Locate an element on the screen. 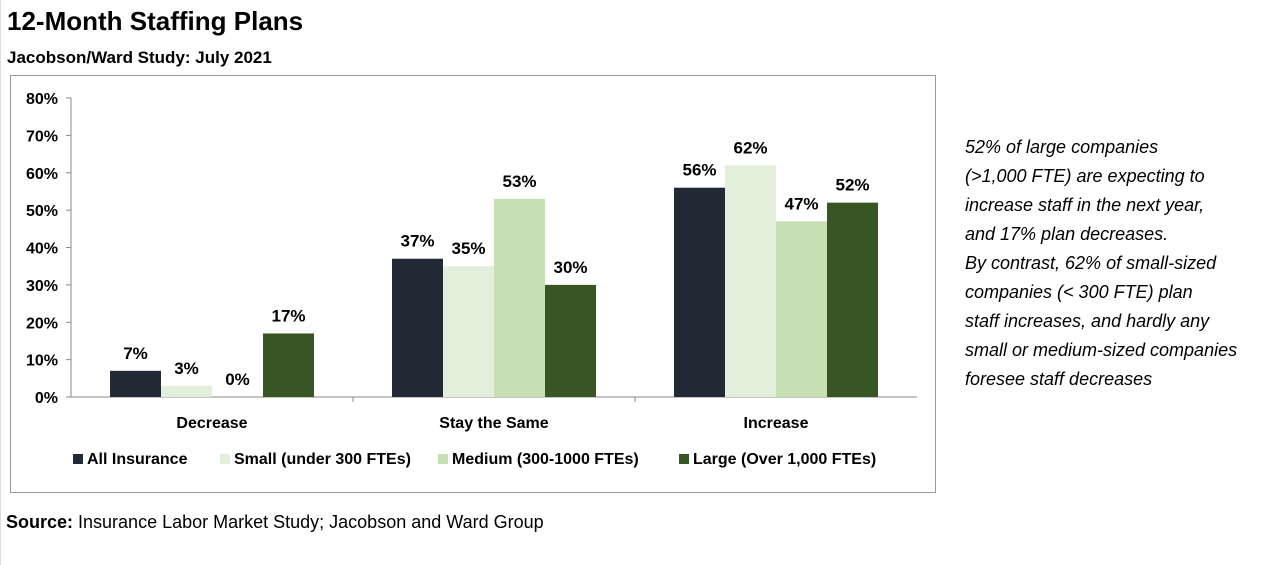  data-label: 17% is located at coordinates (288, 315).